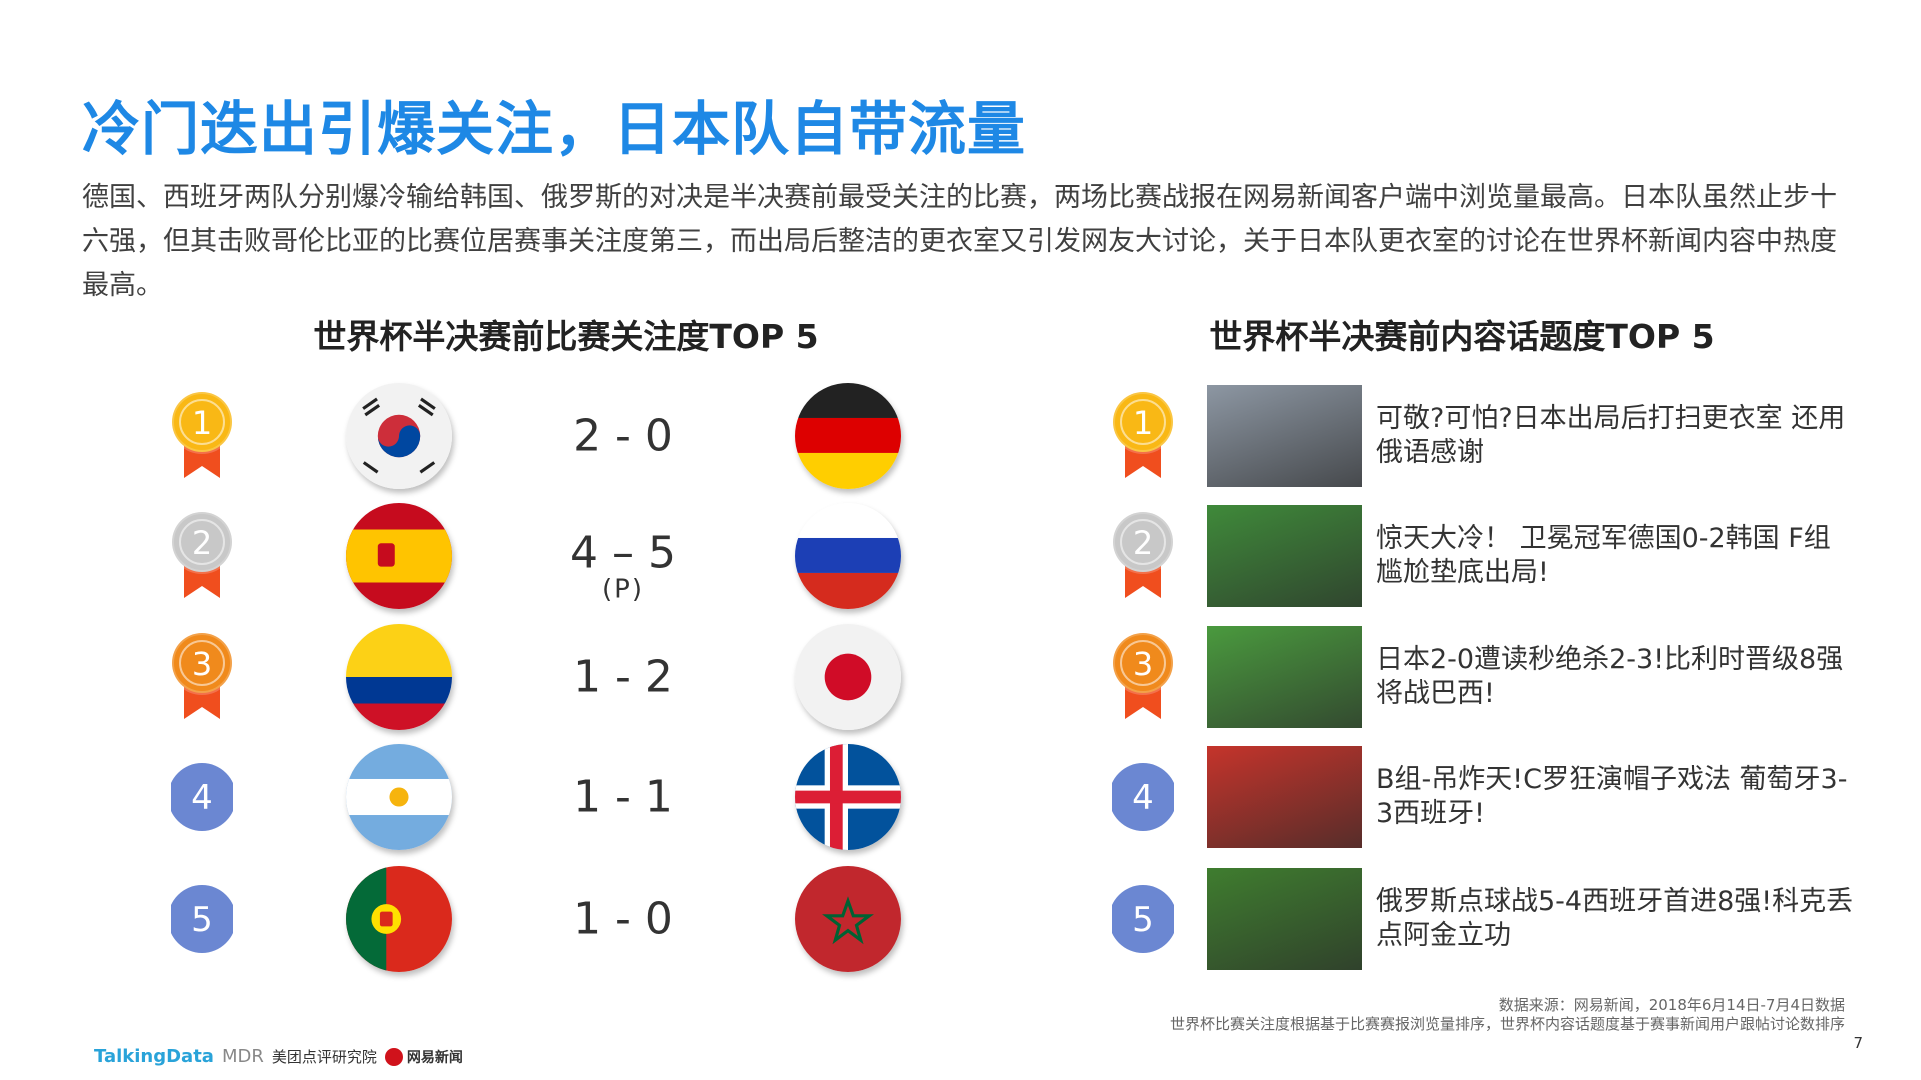  What do you see at coordinates (623, 589) in the screenshot?
I see `penalty-note: (P)` at bounding box center [623, 589].